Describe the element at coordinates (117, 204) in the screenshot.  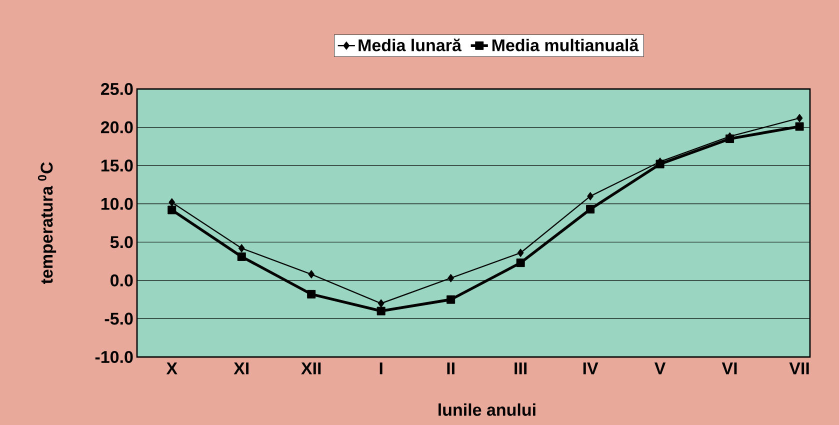
I see `y-tick-label: 10.0` at that location.